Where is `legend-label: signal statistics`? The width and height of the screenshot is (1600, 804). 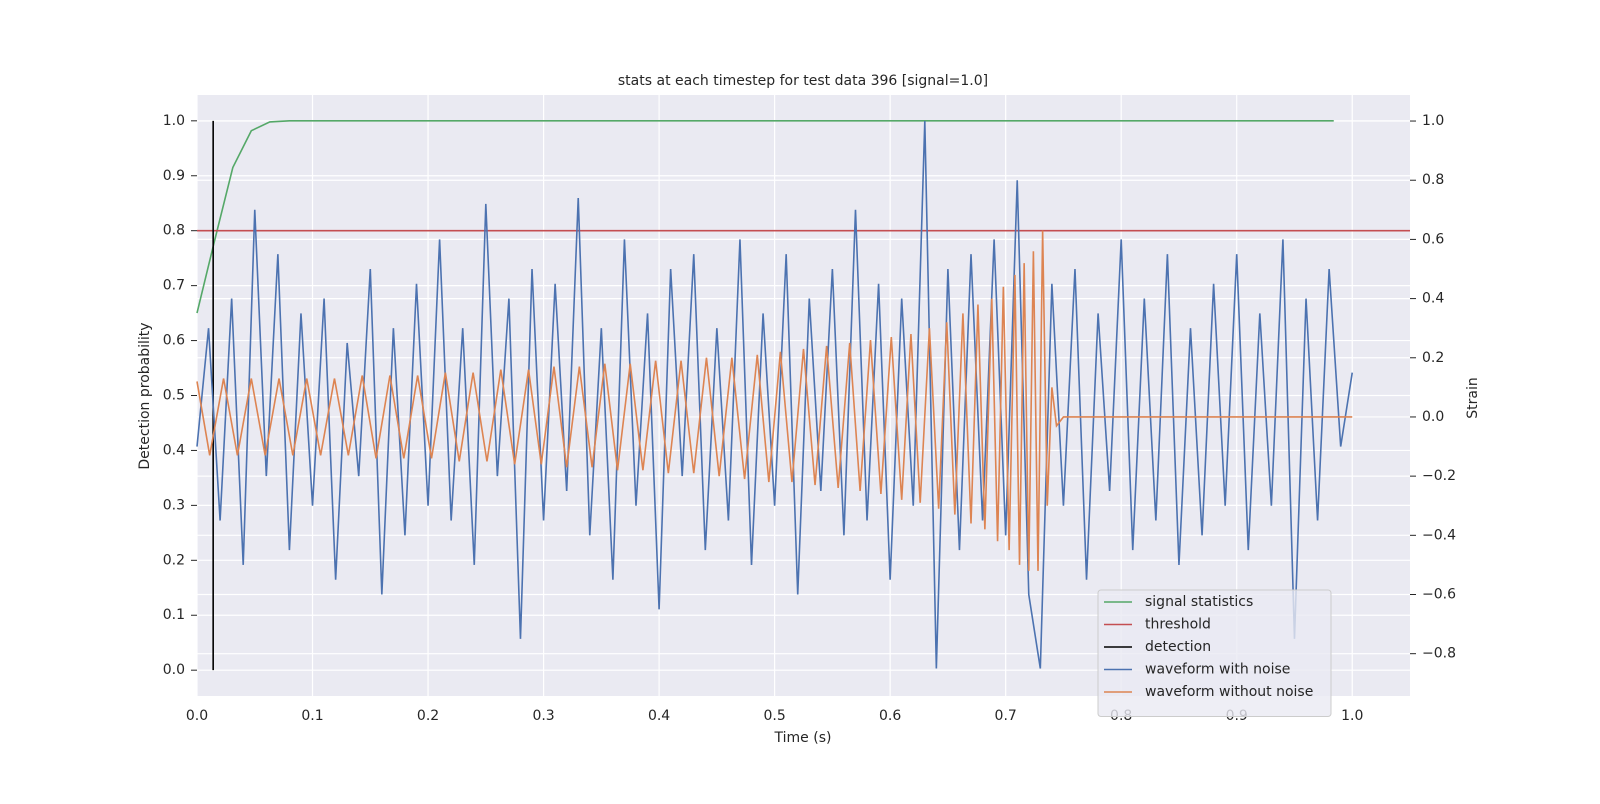 legend-label: signal statistics is located at coordinates (1199, 602).